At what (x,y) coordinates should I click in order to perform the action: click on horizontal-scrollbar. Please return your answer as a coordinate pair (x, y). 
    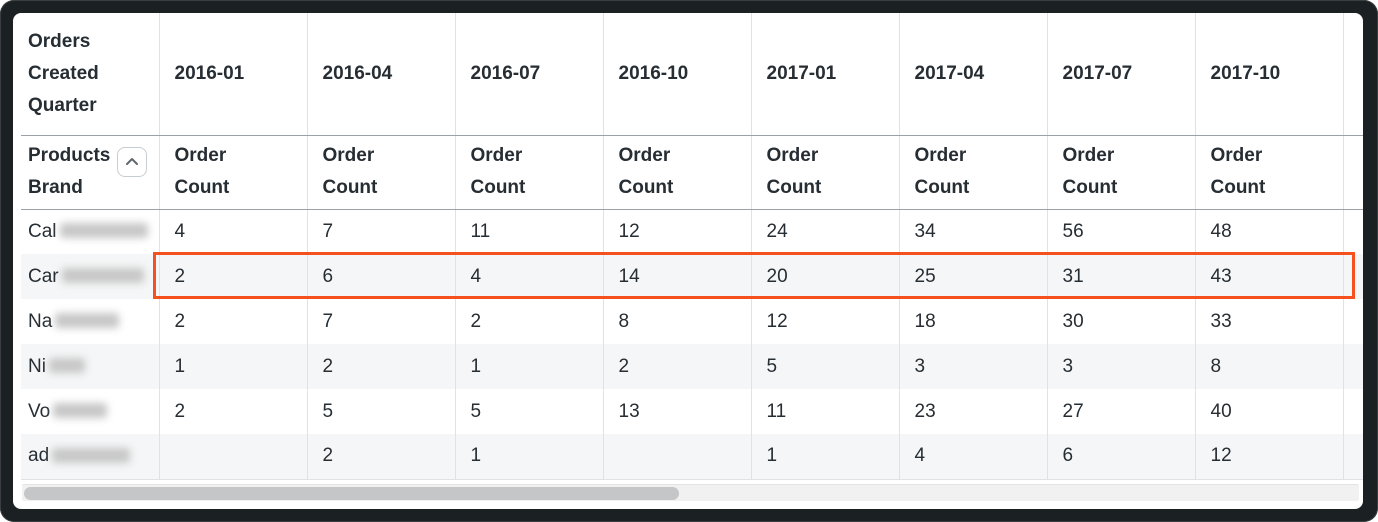
    Looking at the image, I should click on (690, 492).